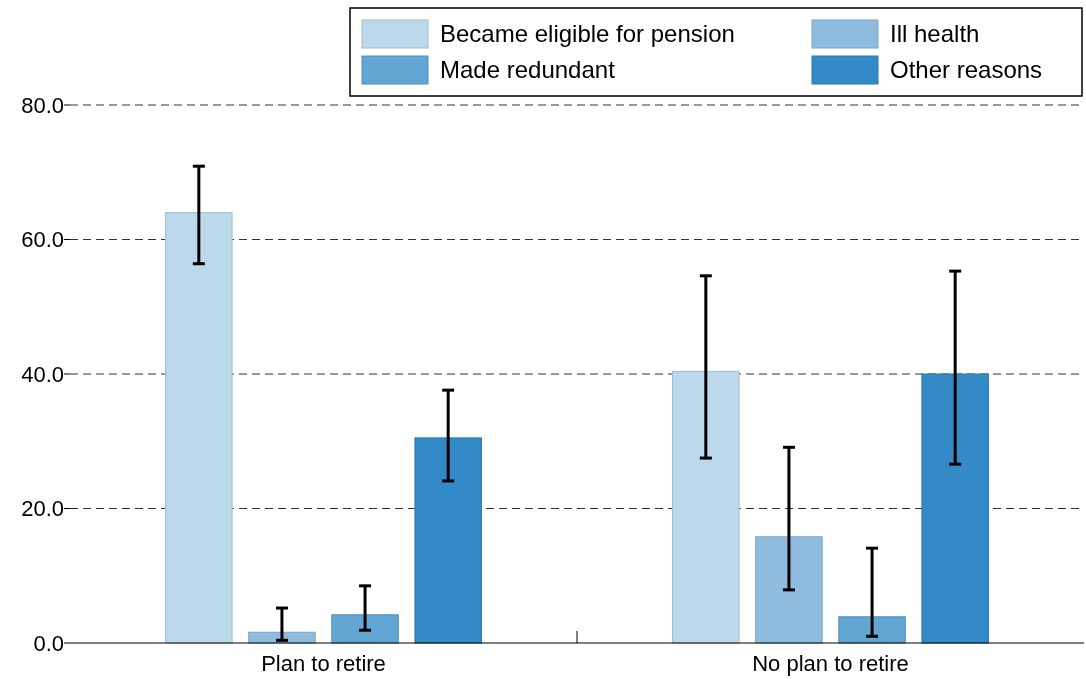 This screenshot has height=679, width=1086. Describe the element at coordinates (587, 34) in the screenshot. I see `legend-label: Became eligible for pension` at that location.